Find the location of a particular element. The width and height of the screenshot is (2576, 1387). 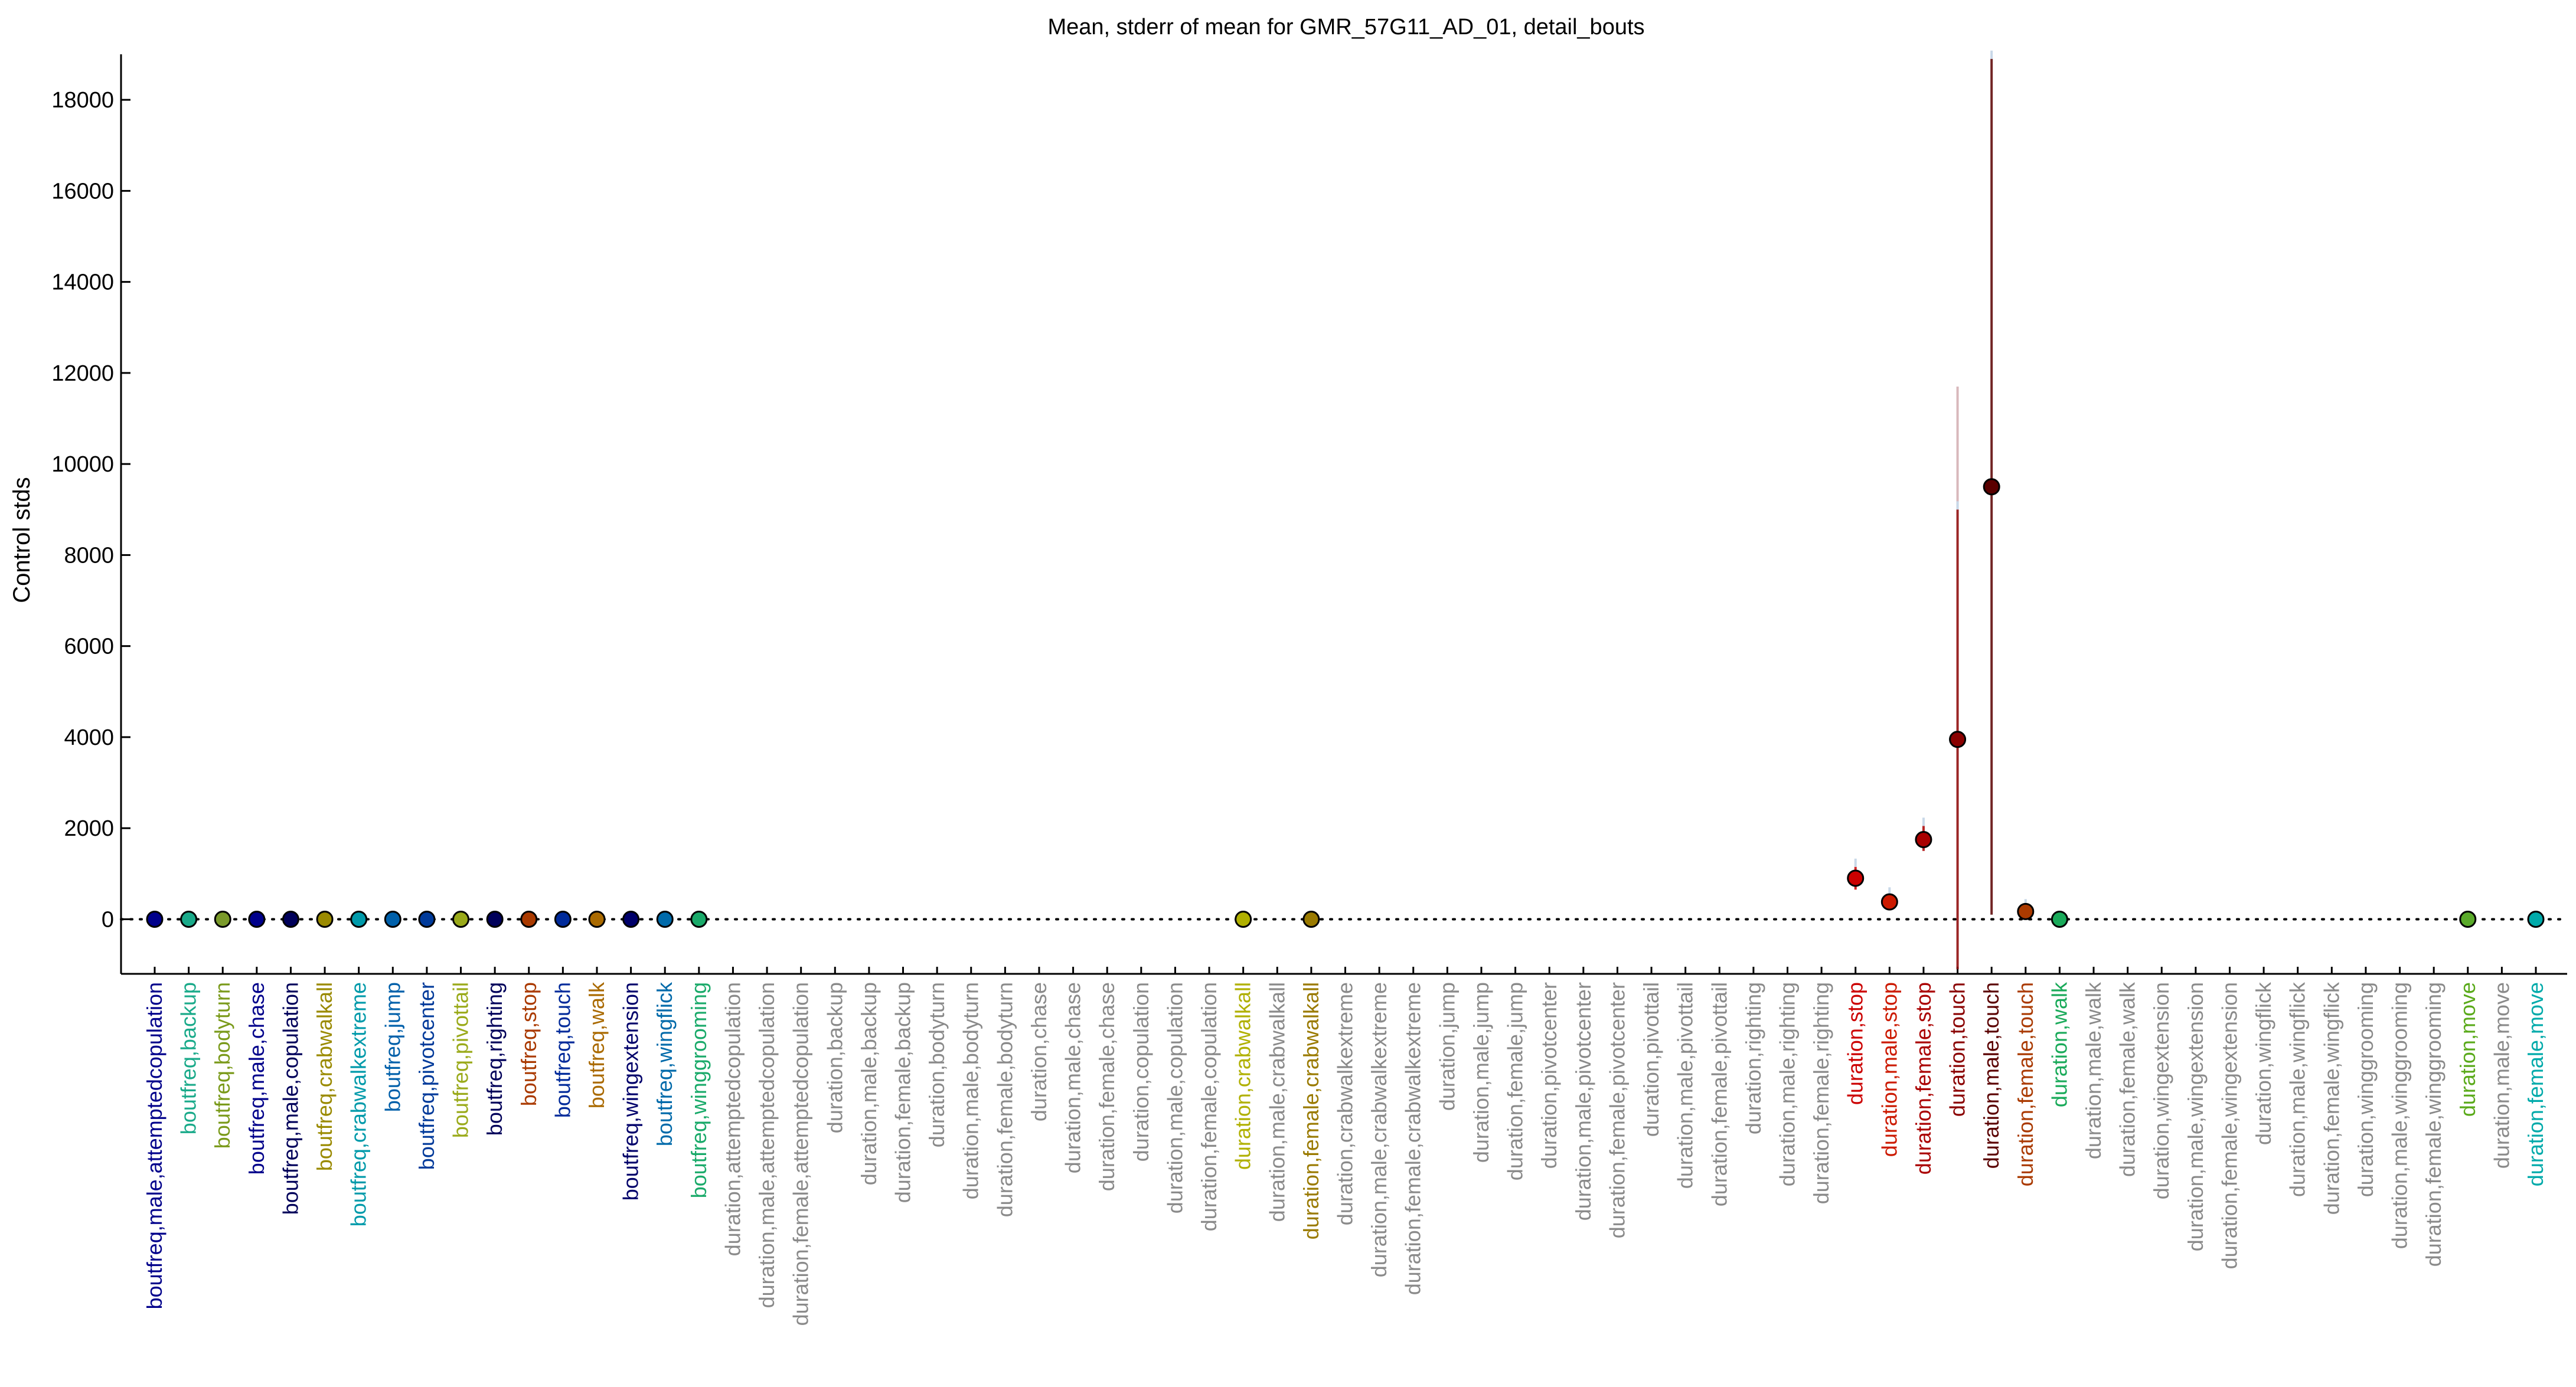

y-tick-label: 4000 is located at coordinates (89, 737).